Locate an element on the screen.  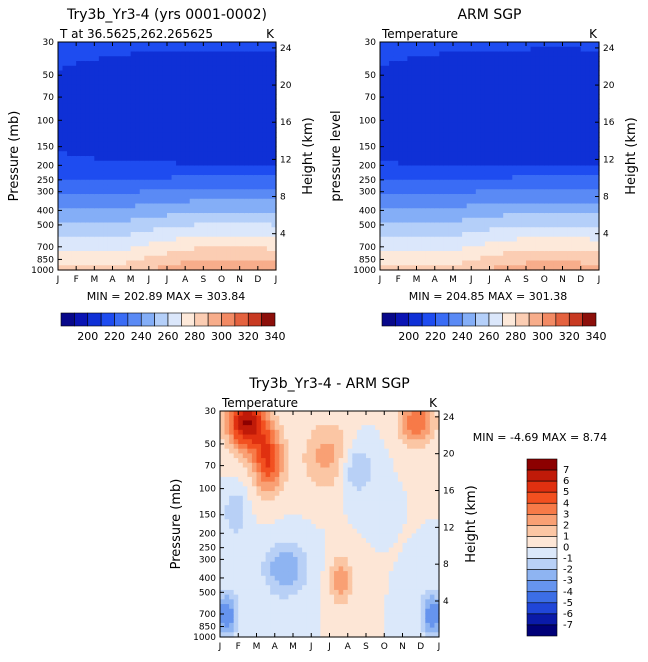
colorbar-label: 300 is located at coordinates (221, 336).